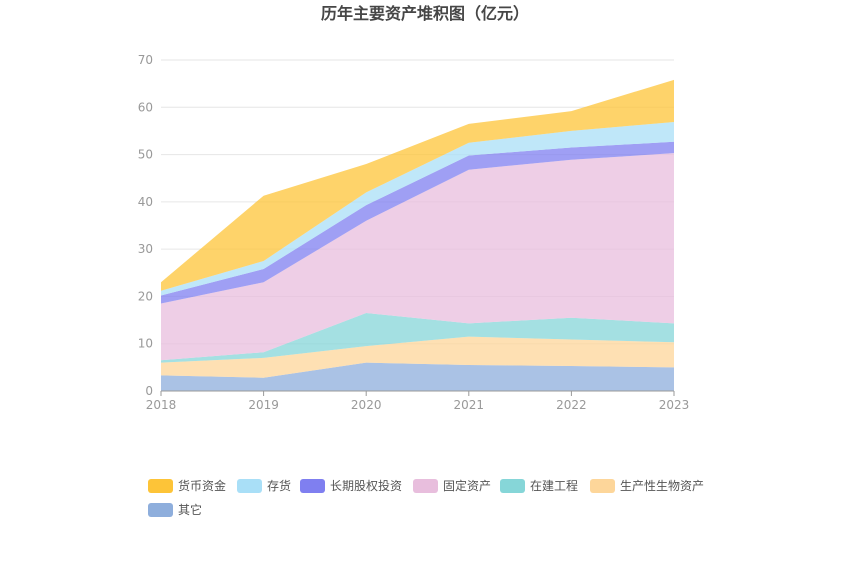  What do you see at coordinates (145, 202) in the screenshot?
I see `y-tick-label: 40` at bounding box center [145, 202].